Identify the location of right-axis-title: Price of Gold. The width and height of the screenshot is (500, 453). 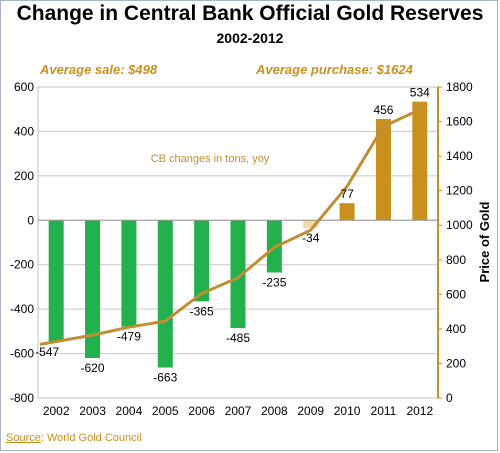
(484, 241).